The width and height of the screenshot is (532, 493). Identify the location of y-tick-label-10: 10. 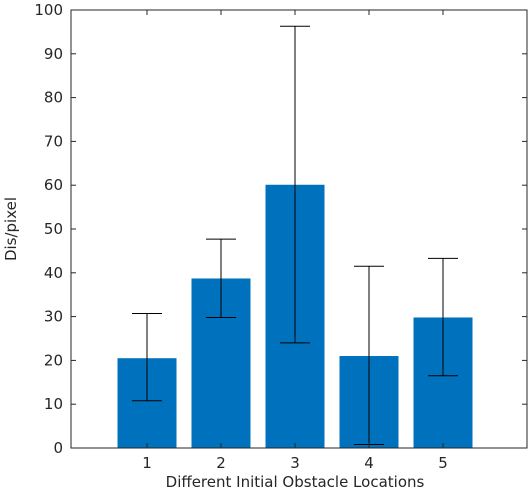
(53, 404).